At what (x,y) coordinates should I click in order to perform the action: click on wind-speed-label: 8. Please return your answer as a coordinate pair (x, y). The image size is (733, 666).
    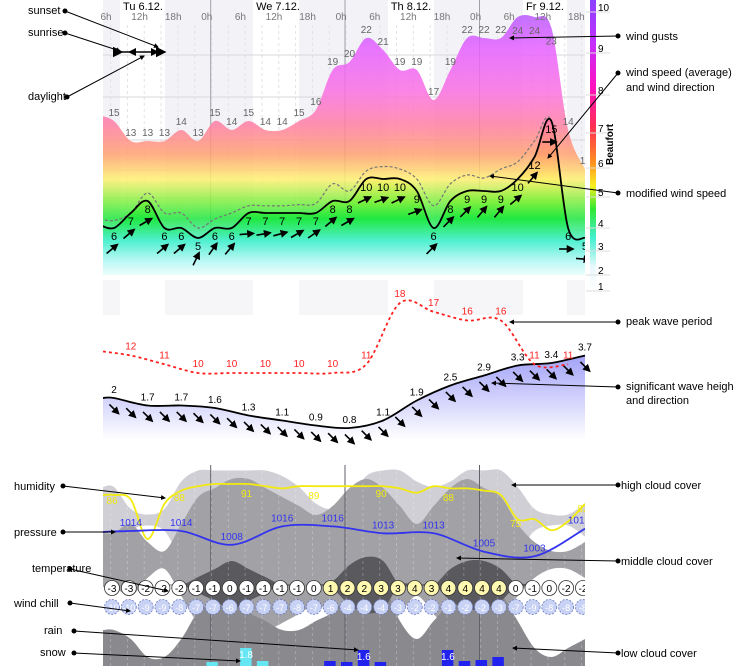
    Looking at the image, I should click on (349, 210).